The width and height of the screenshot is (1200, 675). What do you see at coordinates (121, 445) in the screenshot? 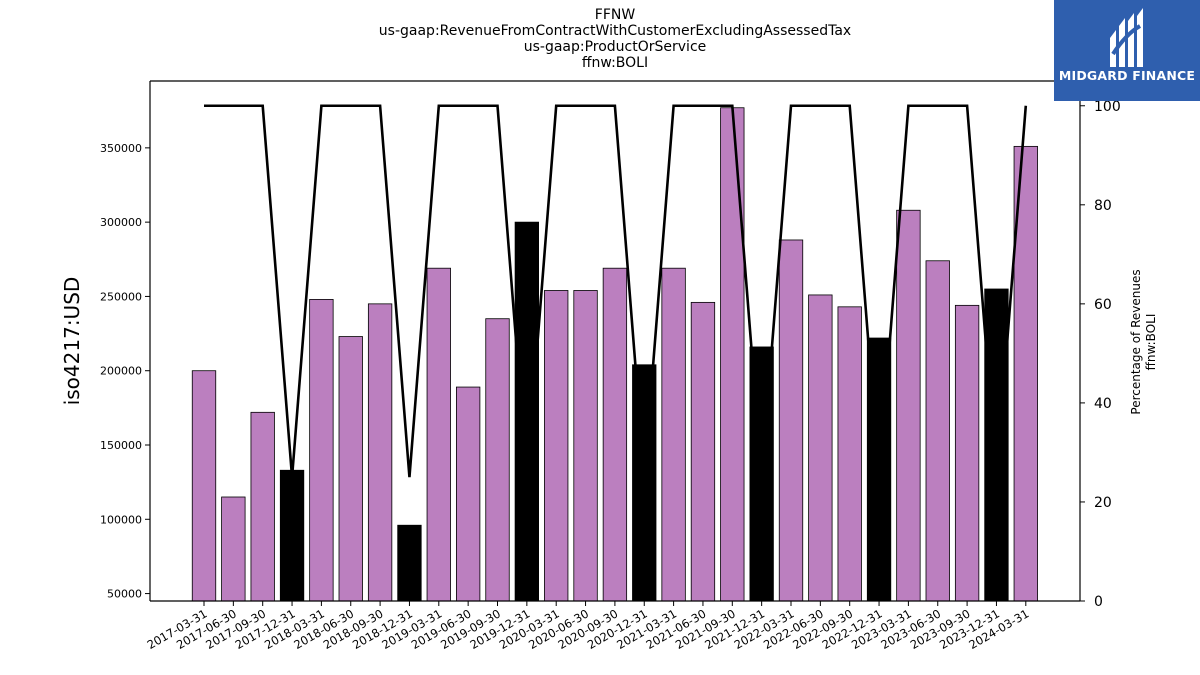
I see `y-tick-label: 150000` at bounding box center [121, 445].